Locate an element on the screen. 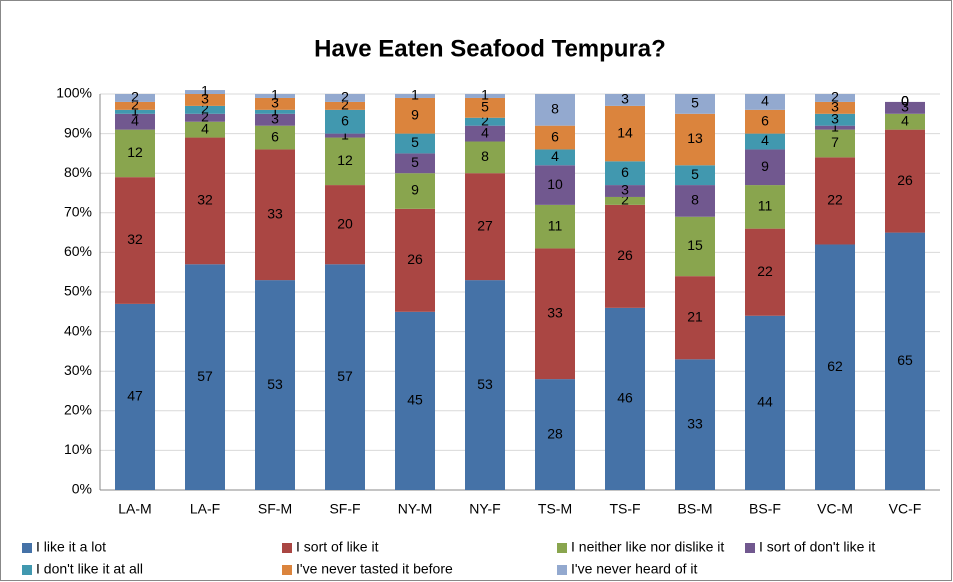 This screenshot has width=953, height=582. x-tick-label: SF-F is located at coordinates (344, 509).